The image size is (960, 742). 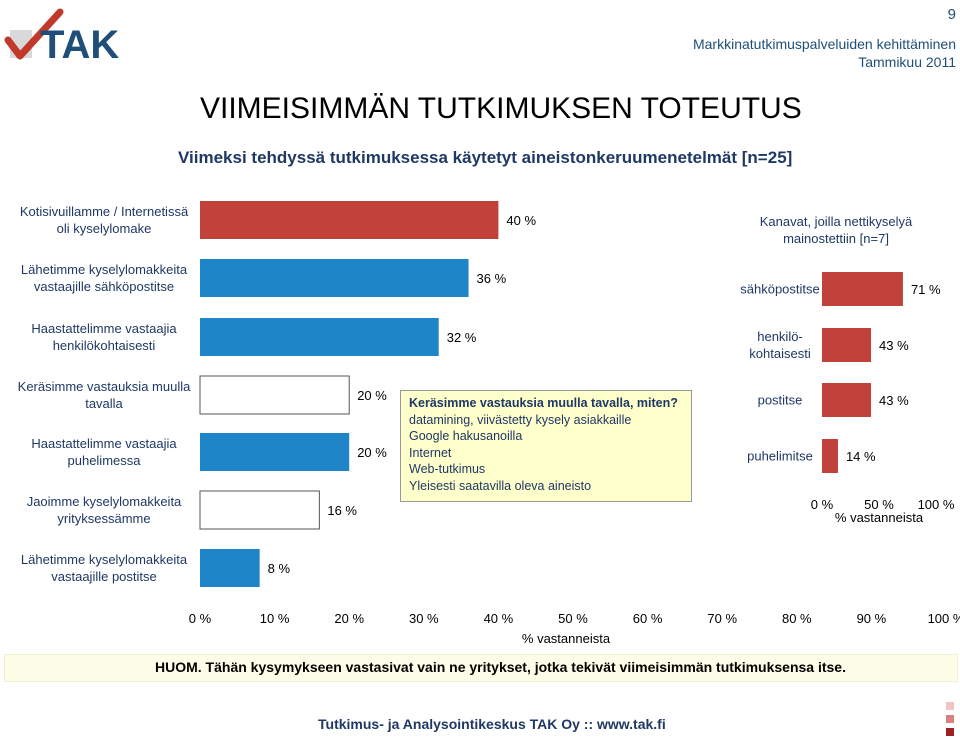 What do you see at coordinates (462, 337) in the screenshot?
I see `bar-value-label: 32 %` at bounding box center [462, 337].